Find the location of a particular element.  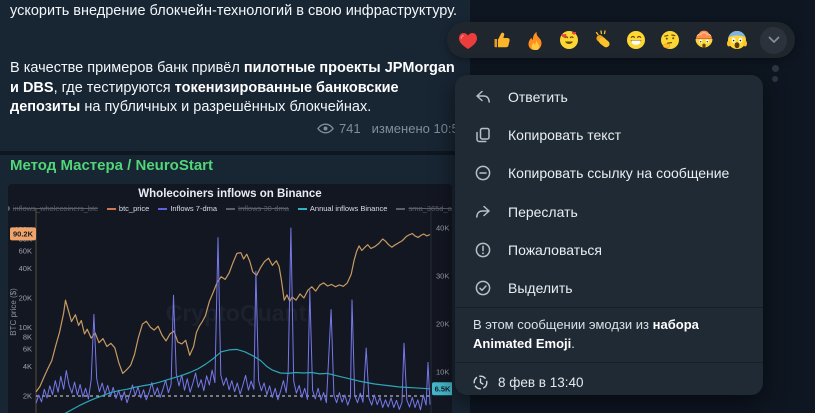

message-date-row: 8 фев в 13:40 is located at coordinates (609, 382).